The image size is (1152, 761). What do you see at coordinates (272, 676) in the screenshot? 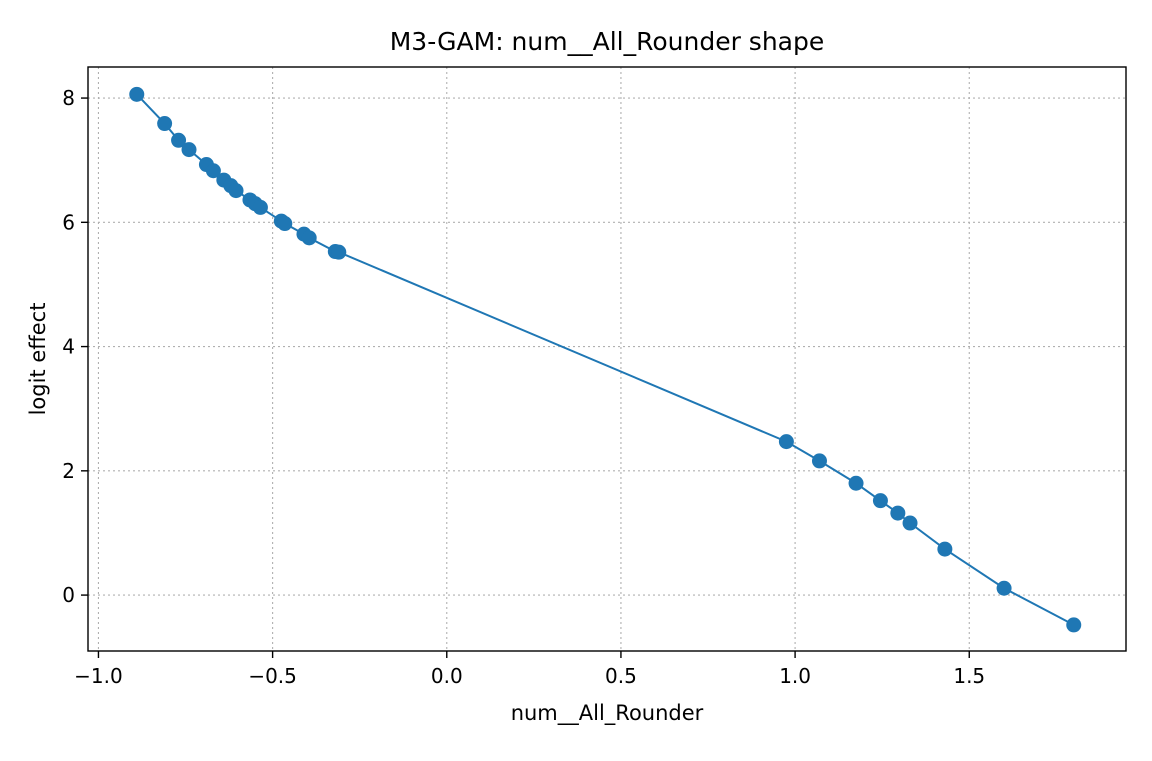
I see `x-tick-label: −0.5` at bounding box center [272, 676].